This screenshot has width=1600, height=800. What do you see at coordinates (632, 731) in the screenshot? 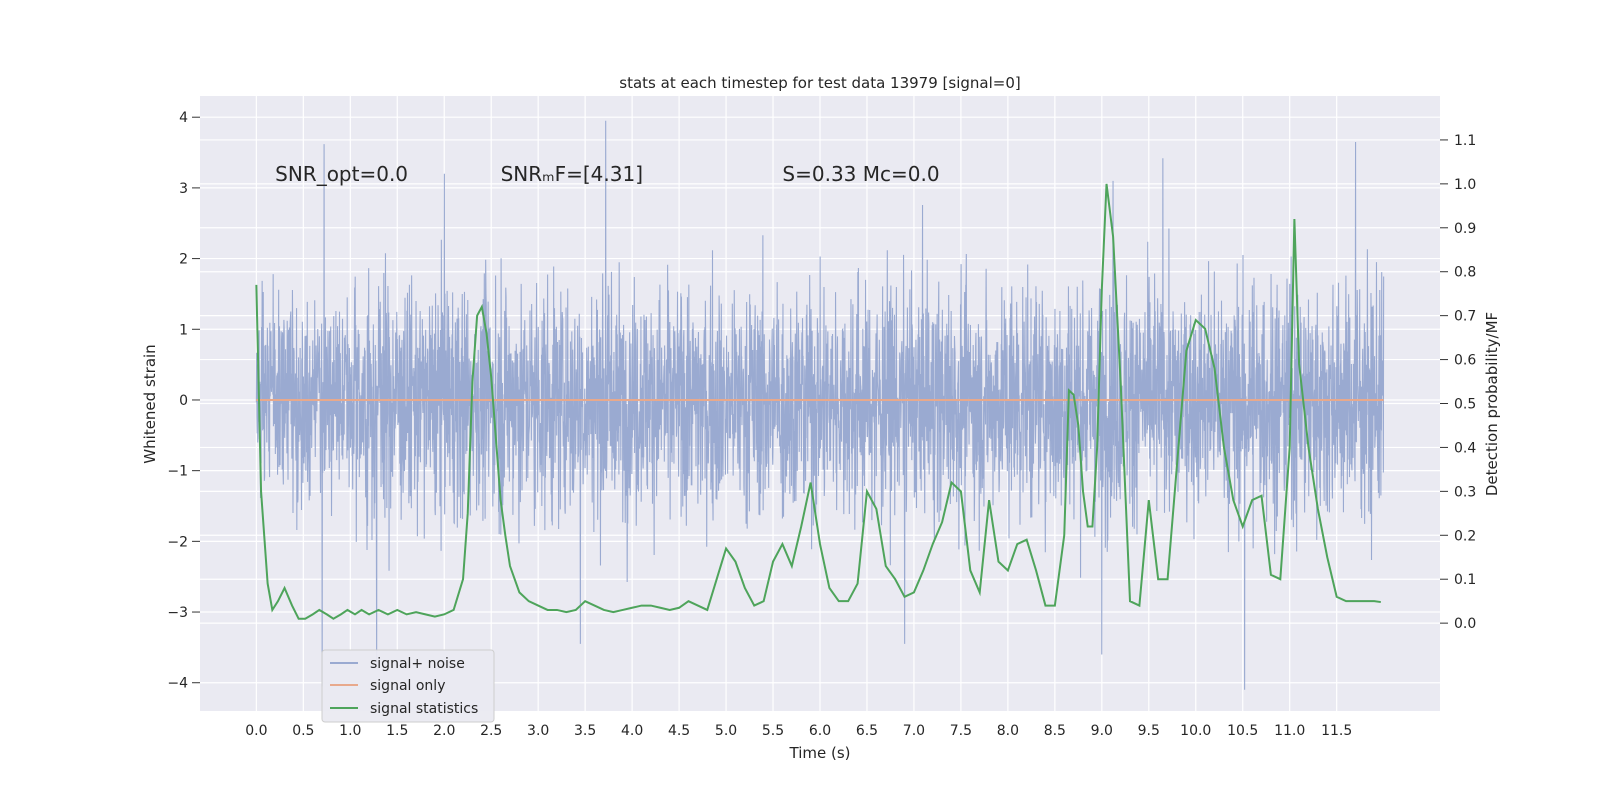
I see `x-tick-label: 4.0` at bounding box center [632, 731].